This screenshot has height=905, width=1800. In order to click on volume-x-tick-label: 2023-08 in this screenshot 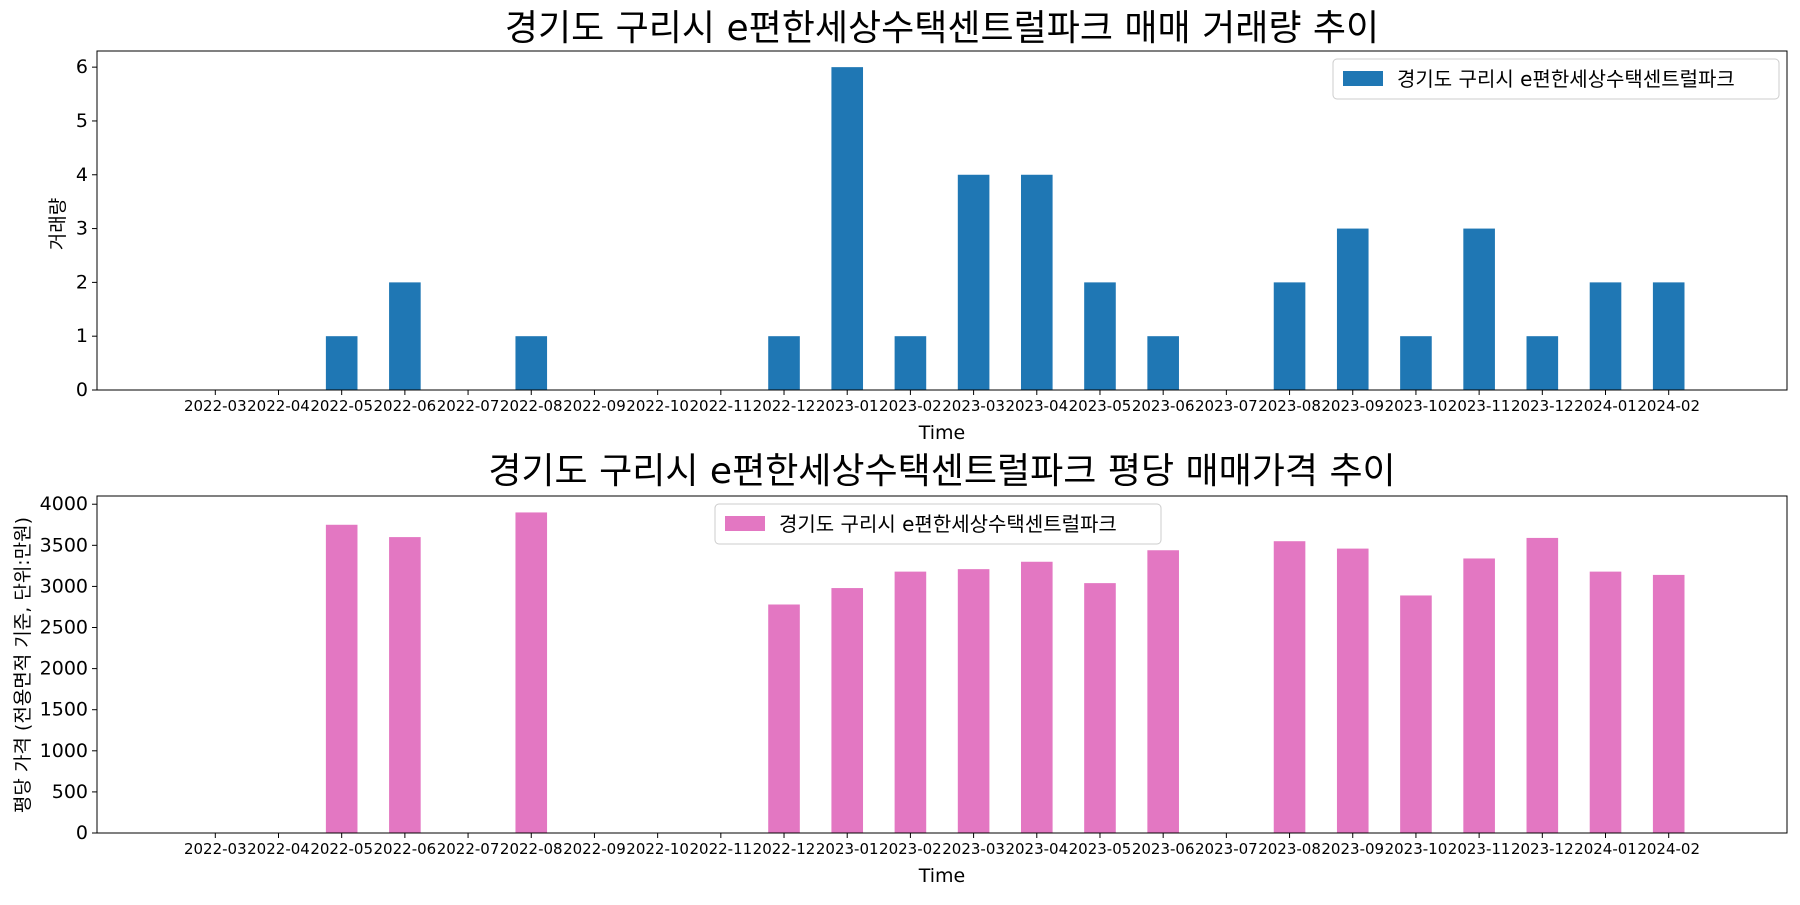, I will do `click(1289, 406)`.